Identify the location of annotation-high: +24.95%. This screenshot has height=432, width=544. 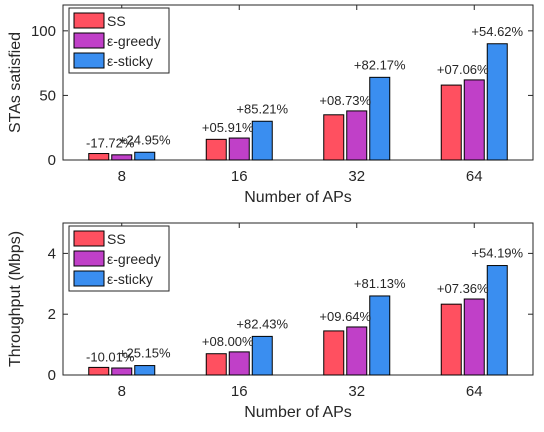
(145, 139).